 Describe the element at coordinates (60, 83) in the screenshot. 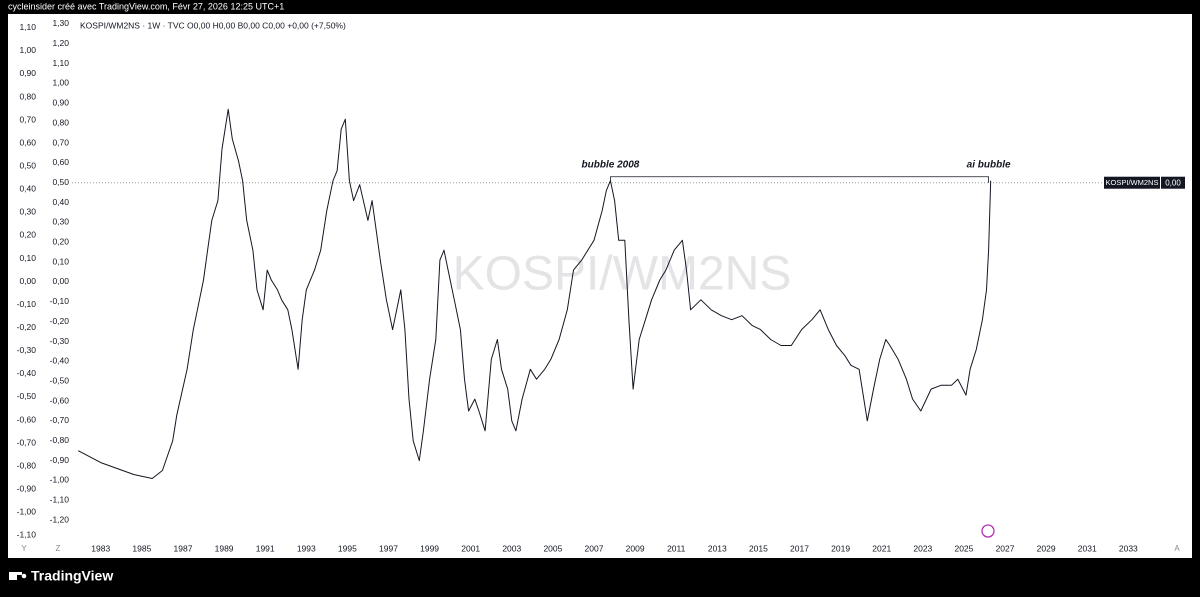

I see `y-tick-label: 1,00` at that location.